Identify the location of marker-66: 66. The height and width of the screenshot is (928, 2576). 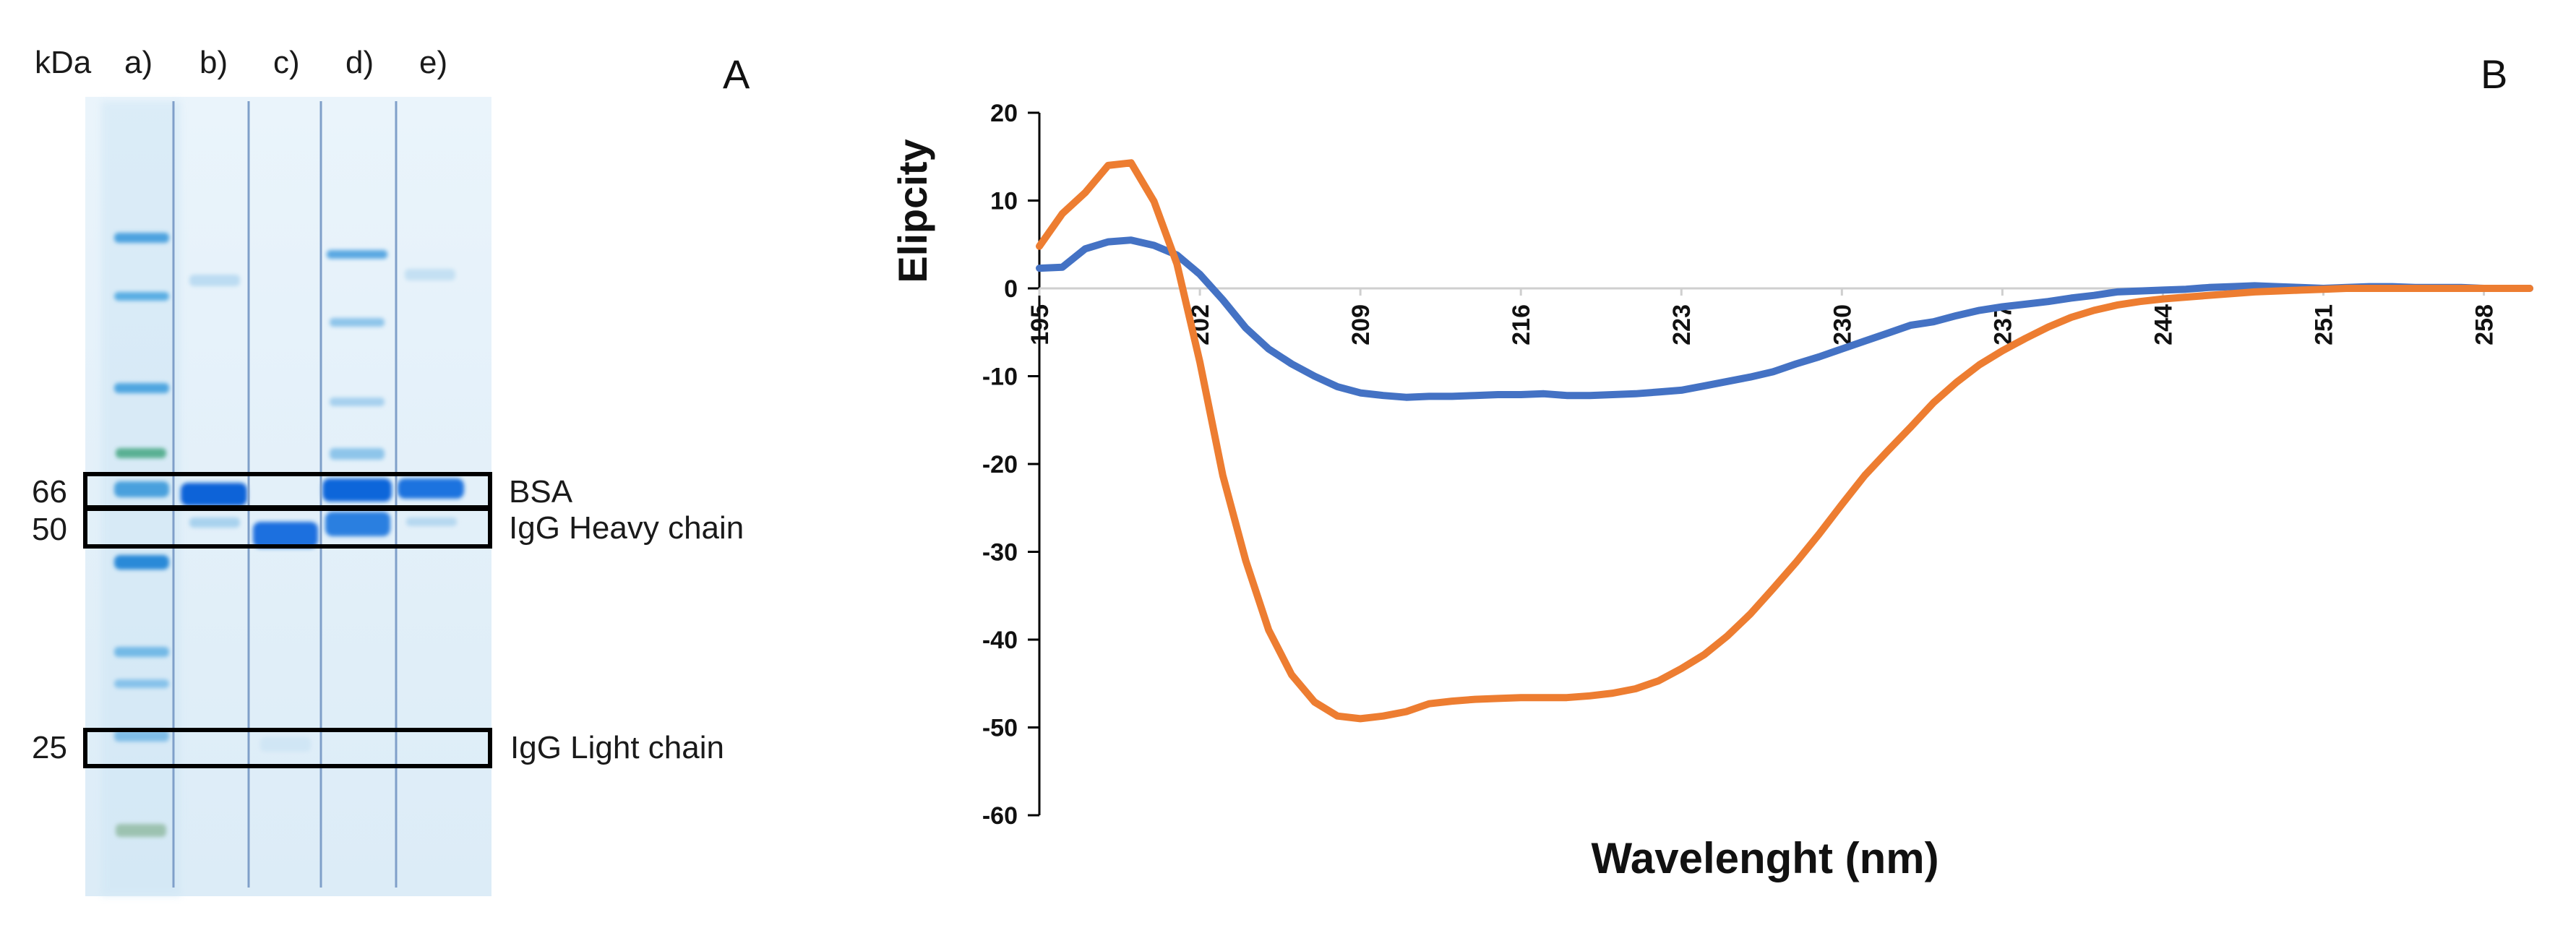
(49, 492).